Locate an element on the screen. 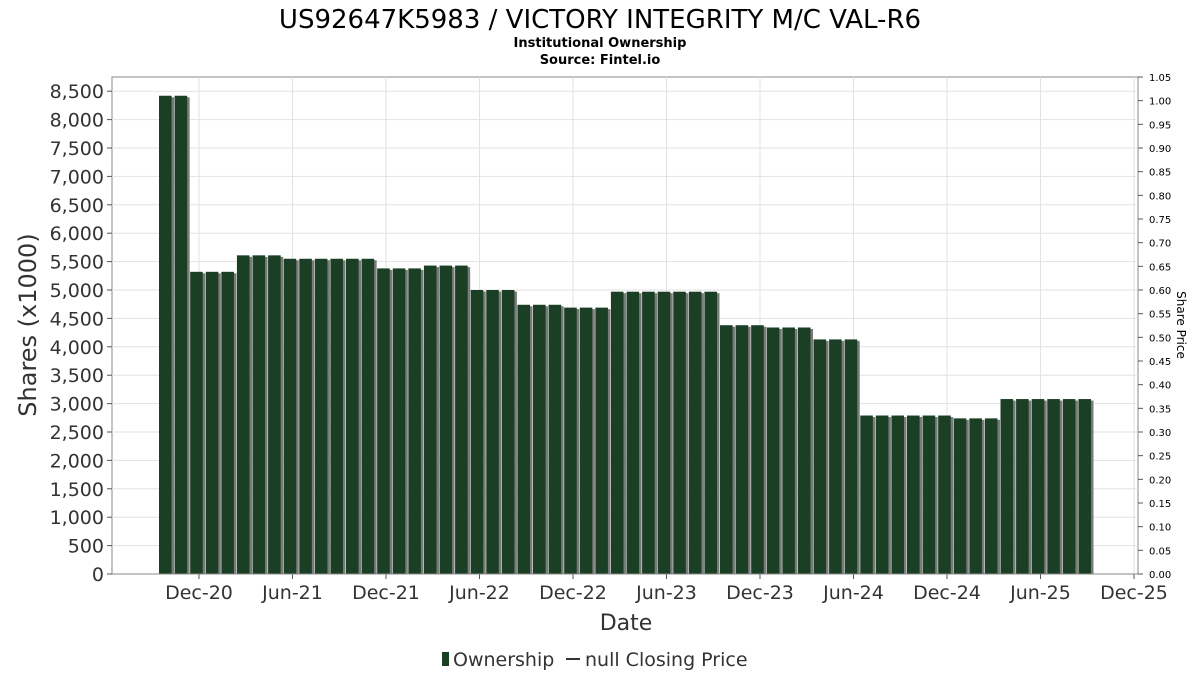 The width and height of the screenshot is (1200, 675). chart-subtitle-source: Source: Fintel.io is located at coordinates (600, 60).